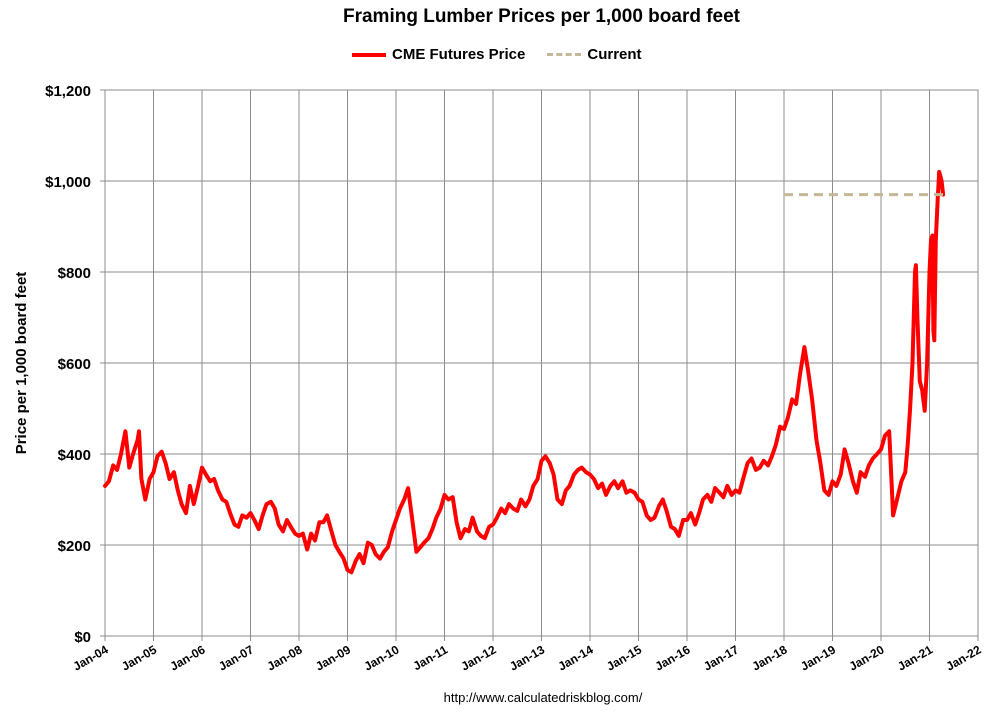  I want to click on y-tick-label: $400, so click(74, 455).